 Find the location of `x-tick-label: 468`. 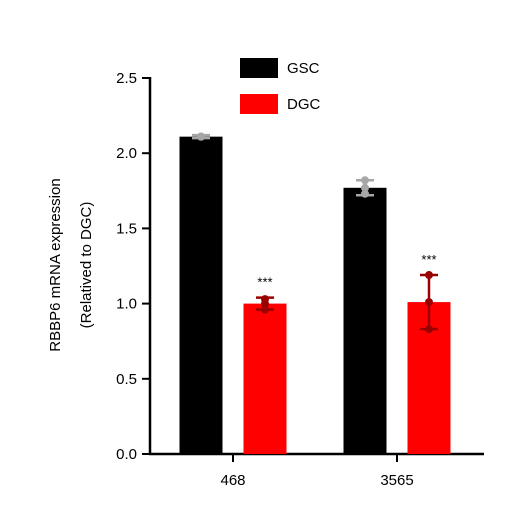

x-tick-label: 468 is located at coordinates (232, 480).